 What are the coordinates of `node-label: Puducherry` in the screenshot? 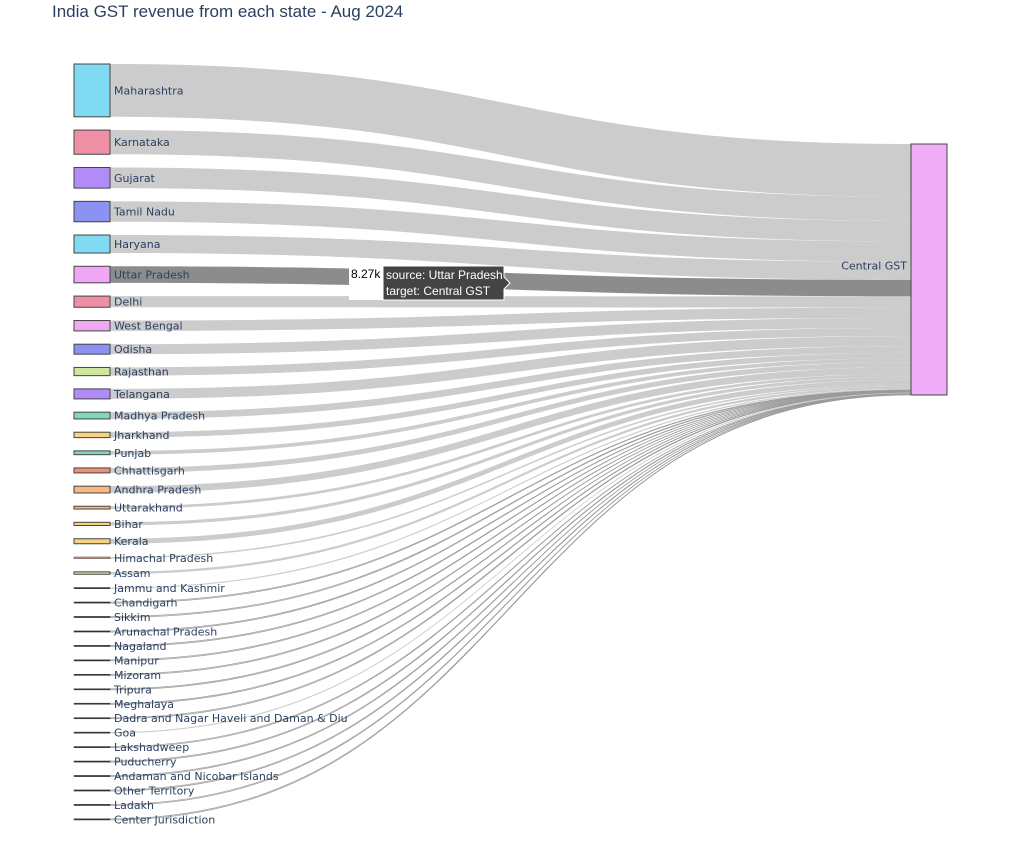 It's located at (145, 762).